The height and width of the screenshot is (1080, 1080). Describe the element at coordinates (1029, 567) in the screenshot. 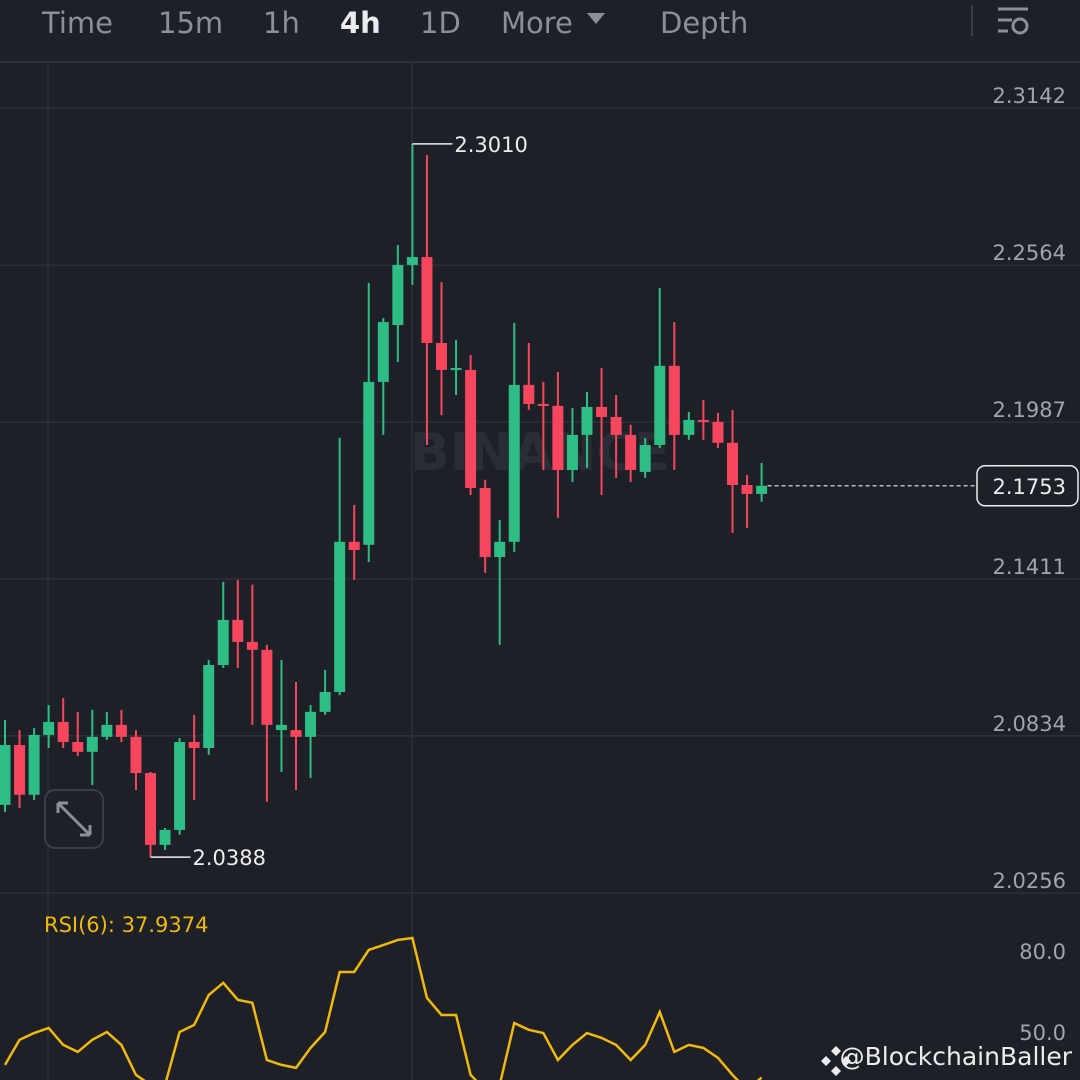

I see `y-tick-label: 2.1411` at that location.